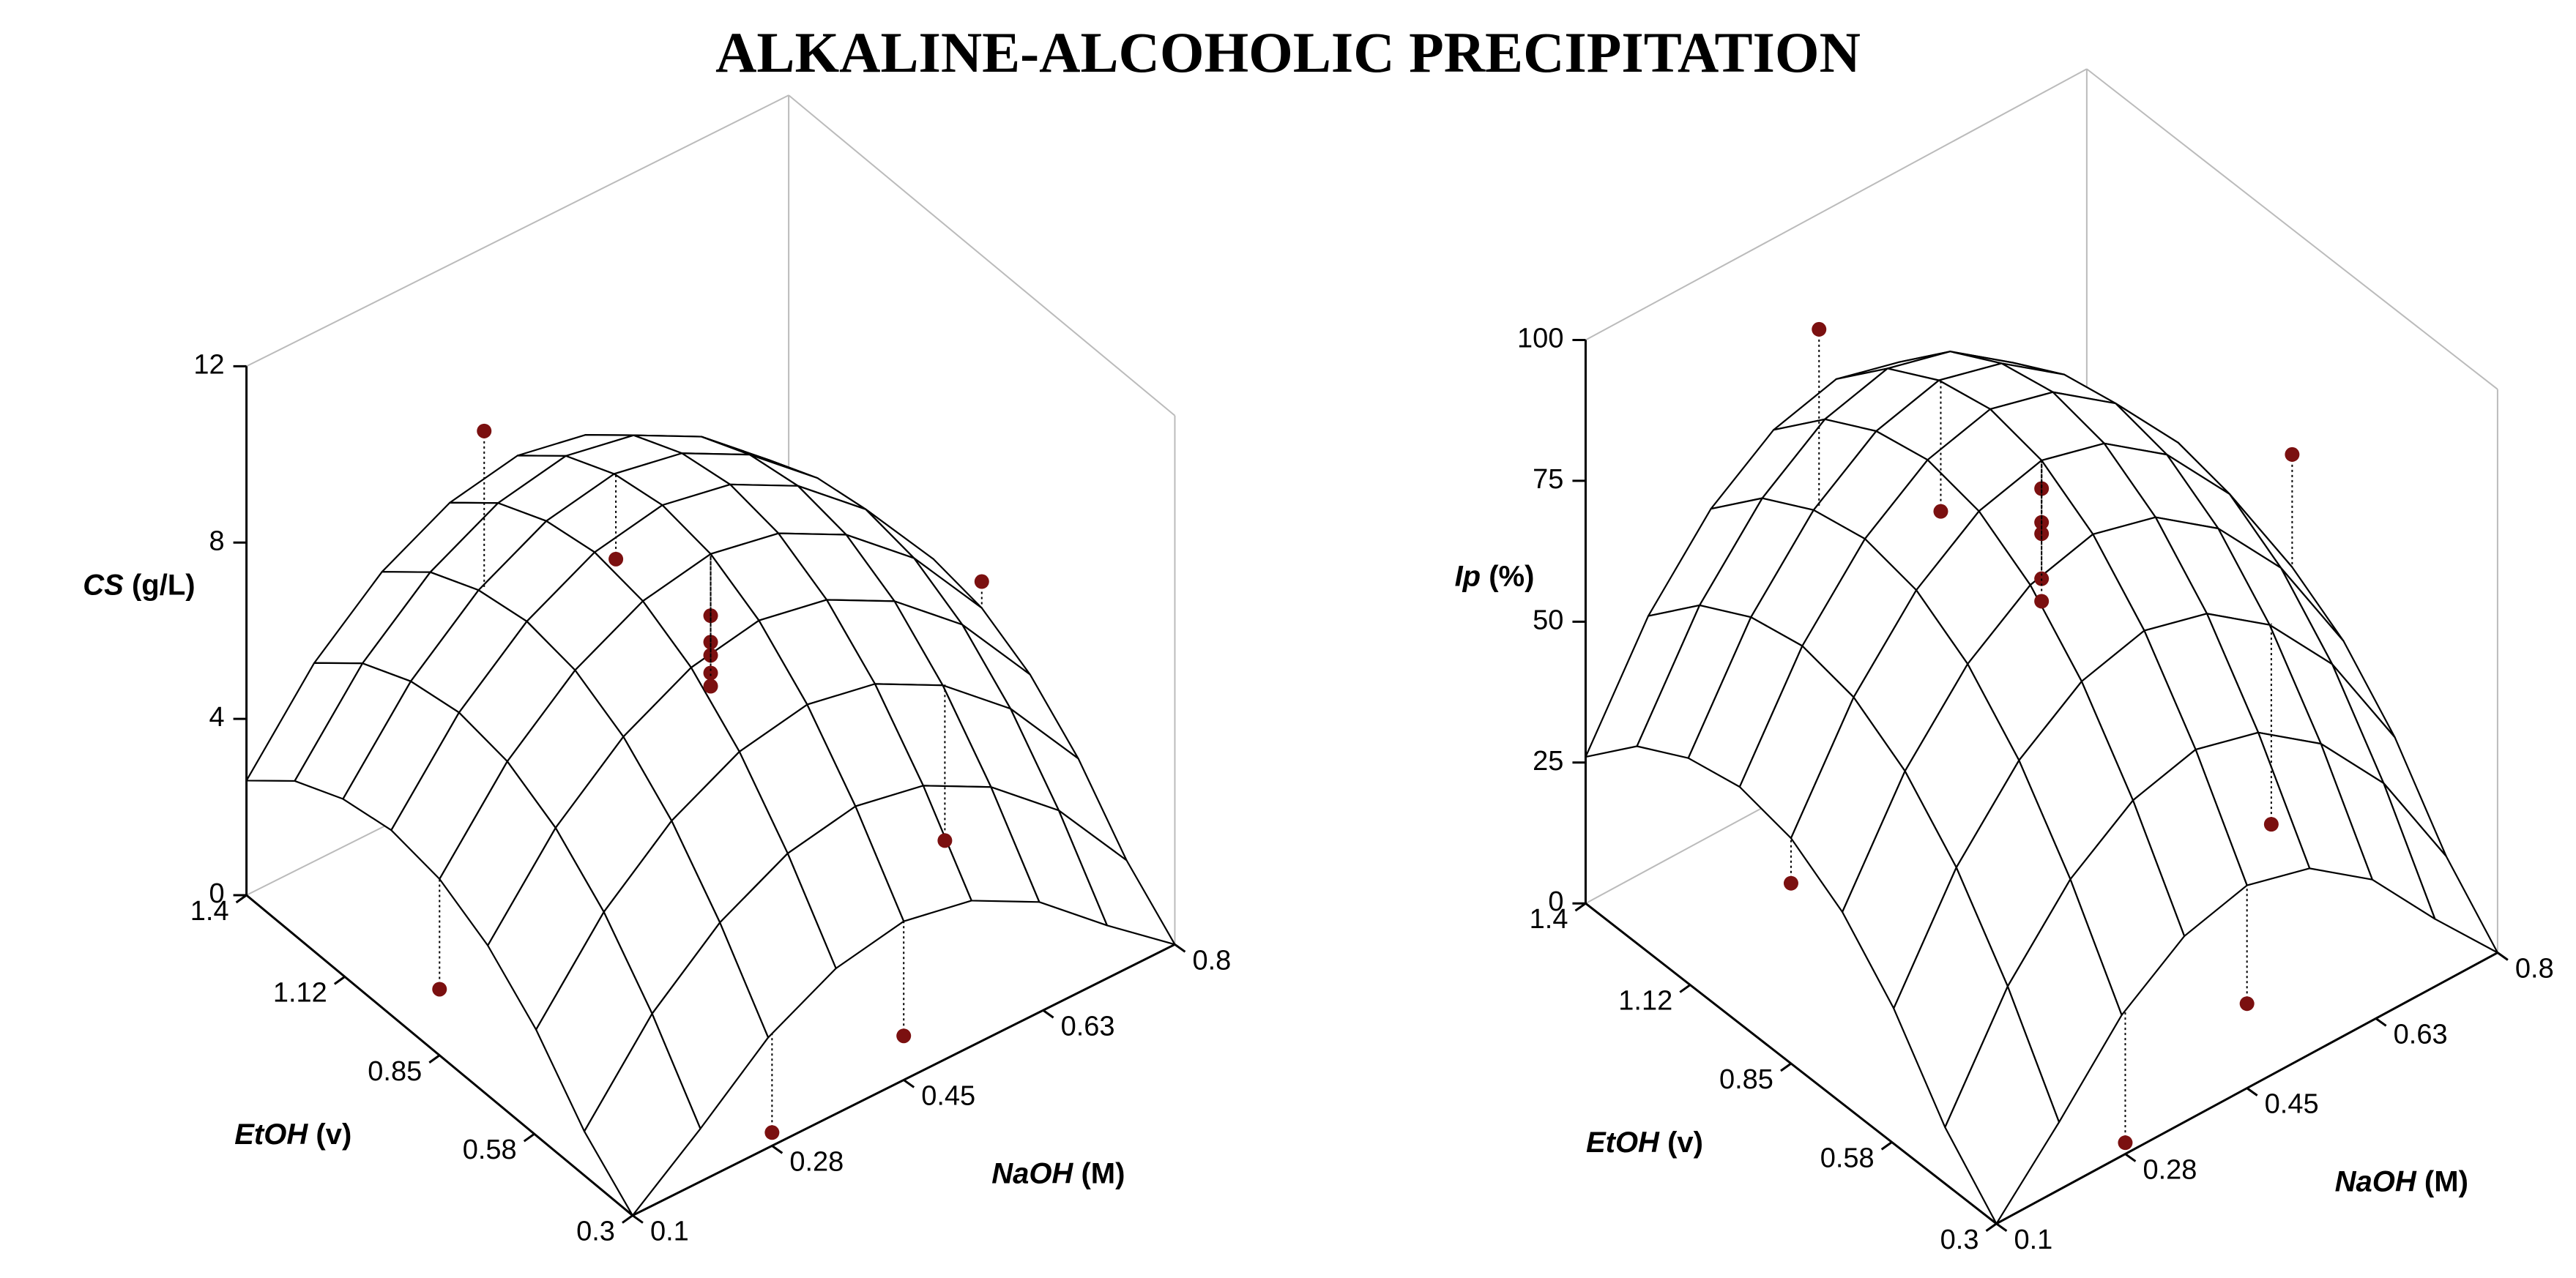  I want to click on z-tick-label: 100, so click(1540, 339).